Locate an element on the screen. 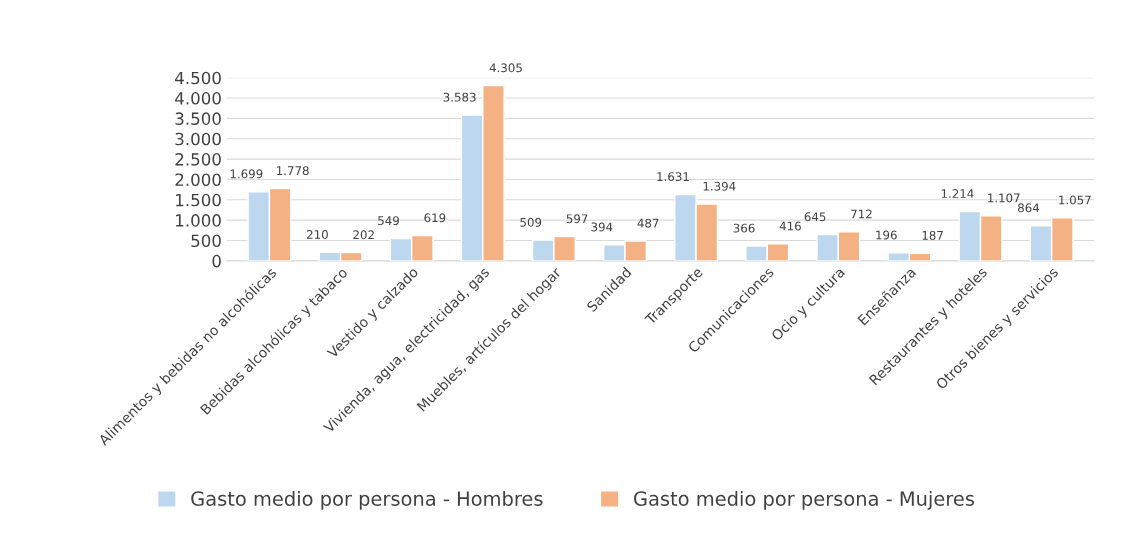  y-tick-label: 3.500 is located at coordinates (198, 118).